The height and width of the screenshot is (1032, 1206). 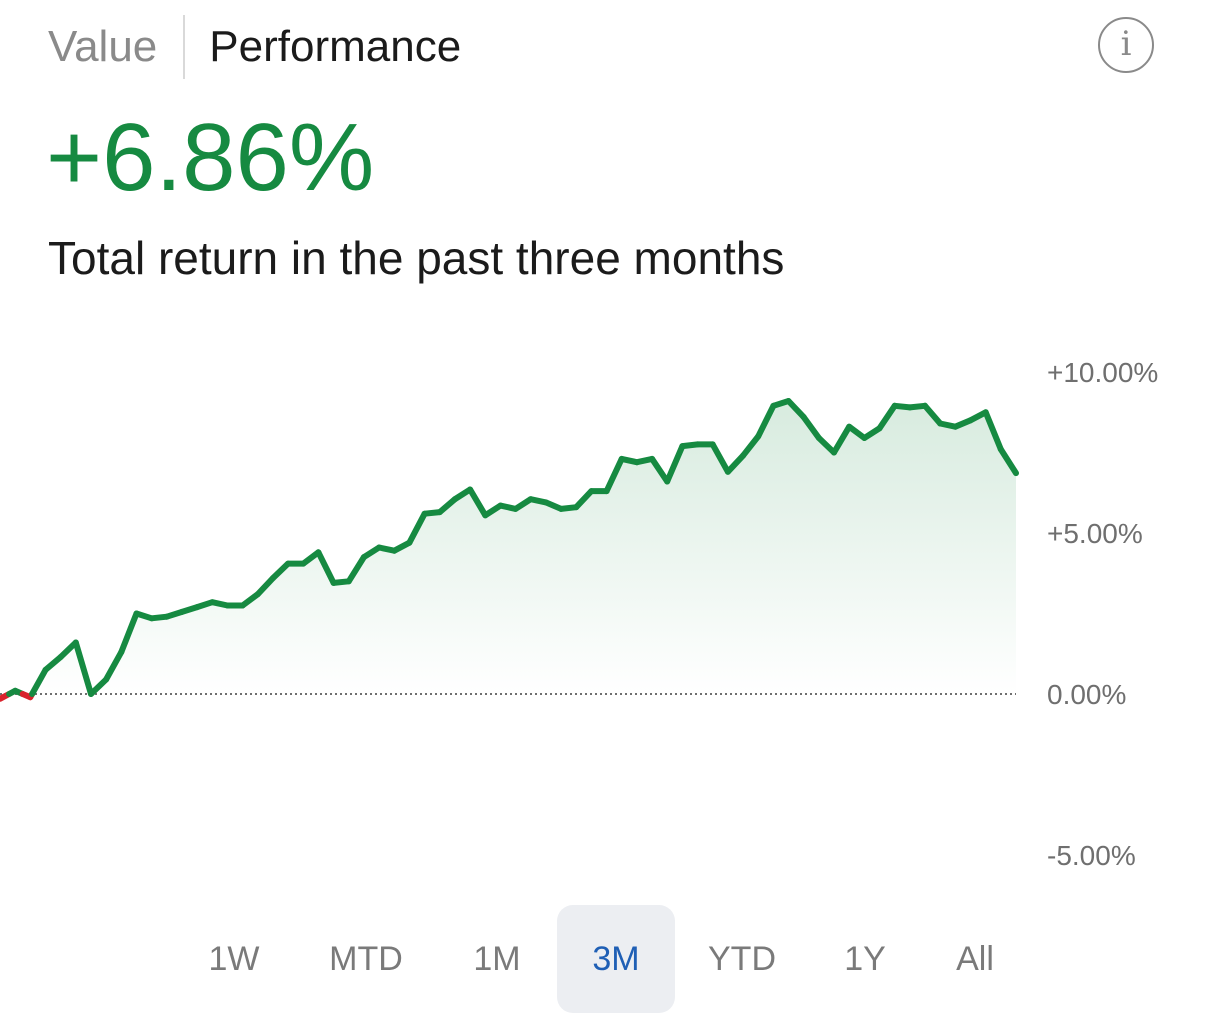 I want to click on view-tabs: Value Performance, so click(x=254, y=47).